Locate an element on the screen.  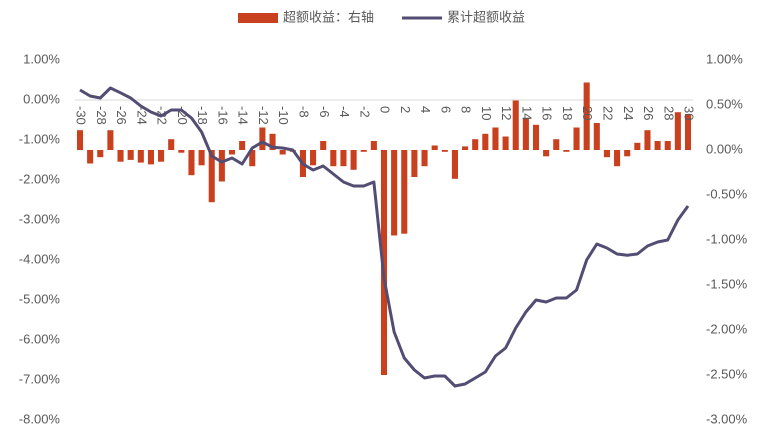
x-tick-label: -10 is located at coordinates (283, 115).